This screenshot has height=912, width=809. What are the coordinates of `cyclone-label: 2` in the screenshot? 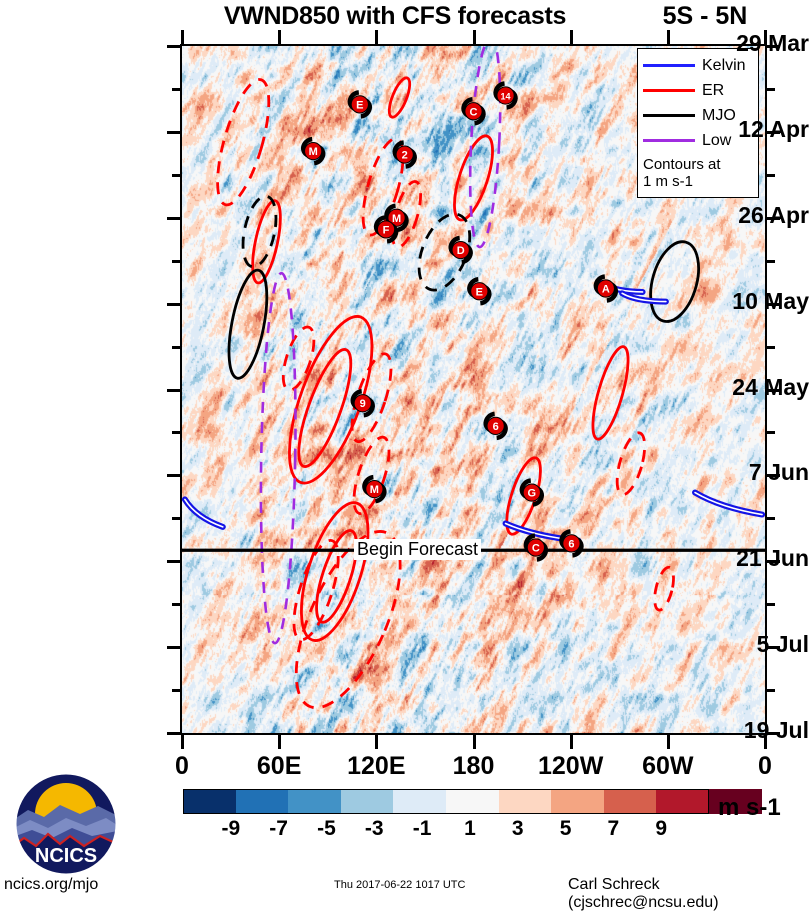 It's located at (405, 156).